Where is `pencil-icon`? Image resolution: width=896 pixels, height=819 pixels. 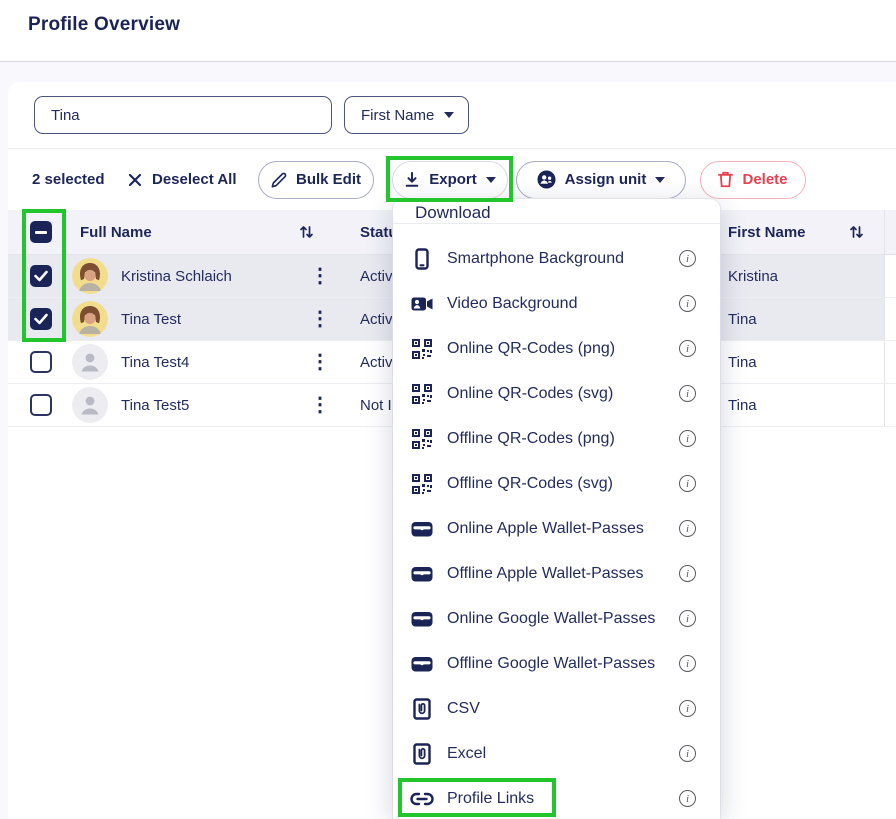 pencil-icon is located at coordinates (279, 179).